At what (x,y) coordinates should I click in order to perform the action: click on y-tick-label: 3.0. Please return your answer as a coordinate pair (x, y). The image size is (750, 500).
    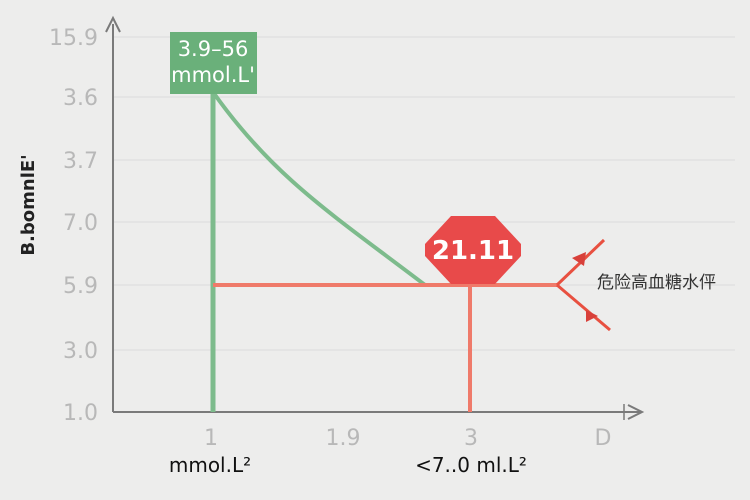
    Looking at the image, I should click on (80, 351).